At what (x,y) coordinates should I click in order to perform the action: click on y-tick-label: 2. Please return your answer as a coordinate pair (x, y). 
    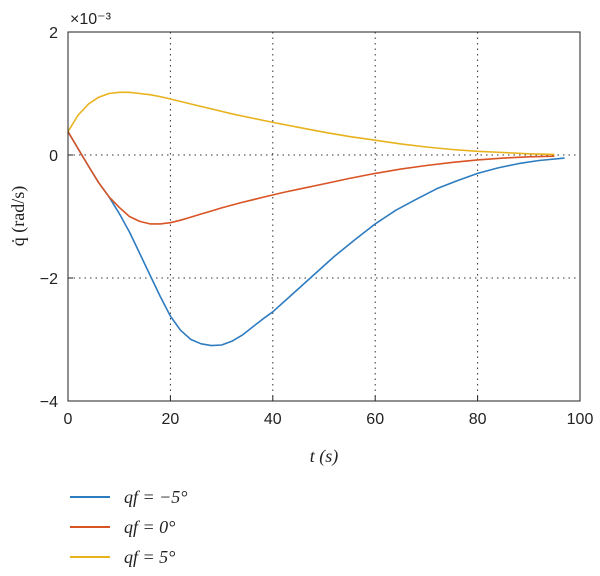
    Looking at the image, I should click on (53, 33).